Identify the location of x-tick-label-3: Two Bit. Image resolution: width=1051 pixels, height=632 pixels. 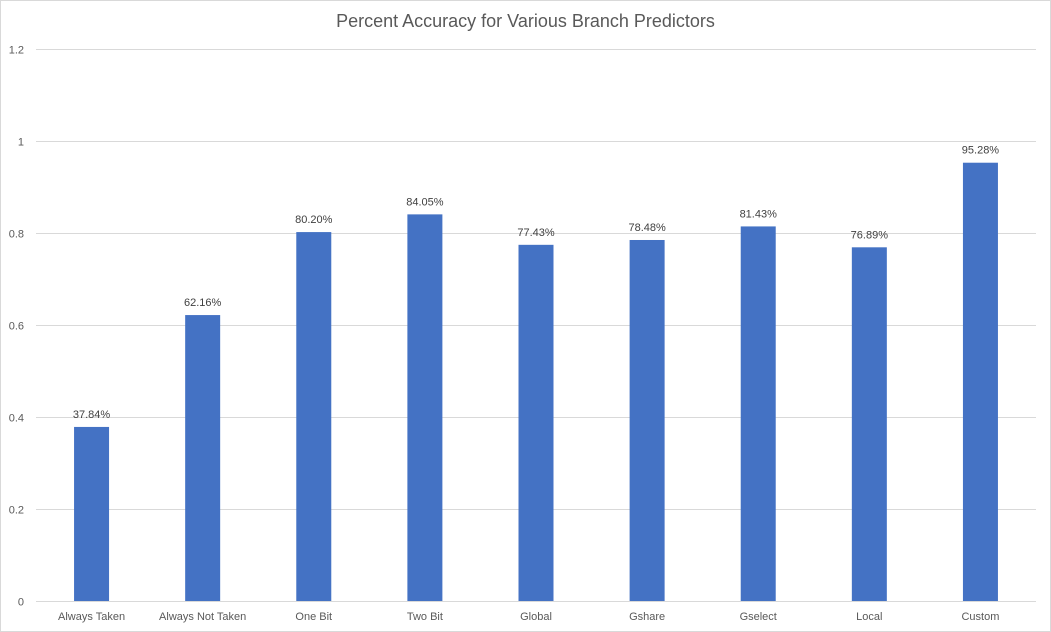
(425, 617).